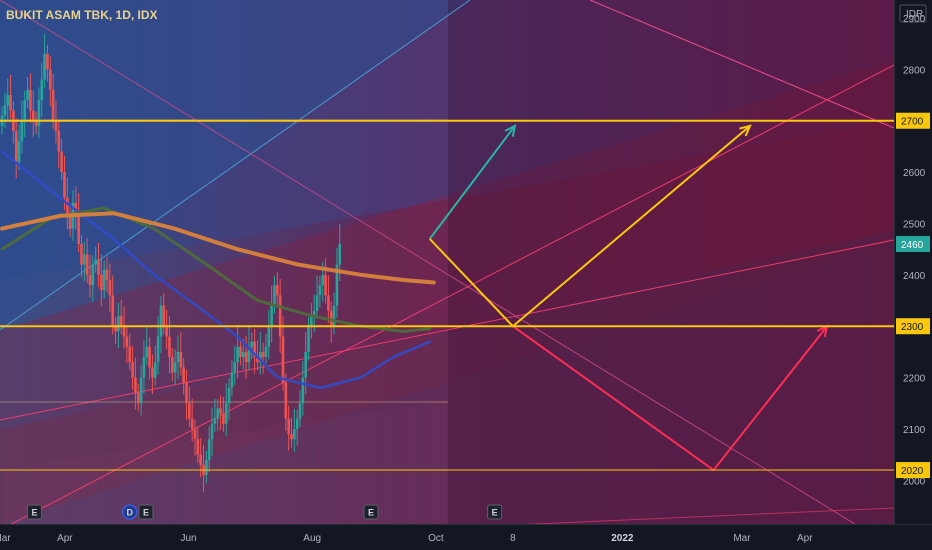 This screenshot has width=932, height=550. Describe the element at coordinates (622, 538) in the screenshot. I see `x-tick-label: 2022` at that location.